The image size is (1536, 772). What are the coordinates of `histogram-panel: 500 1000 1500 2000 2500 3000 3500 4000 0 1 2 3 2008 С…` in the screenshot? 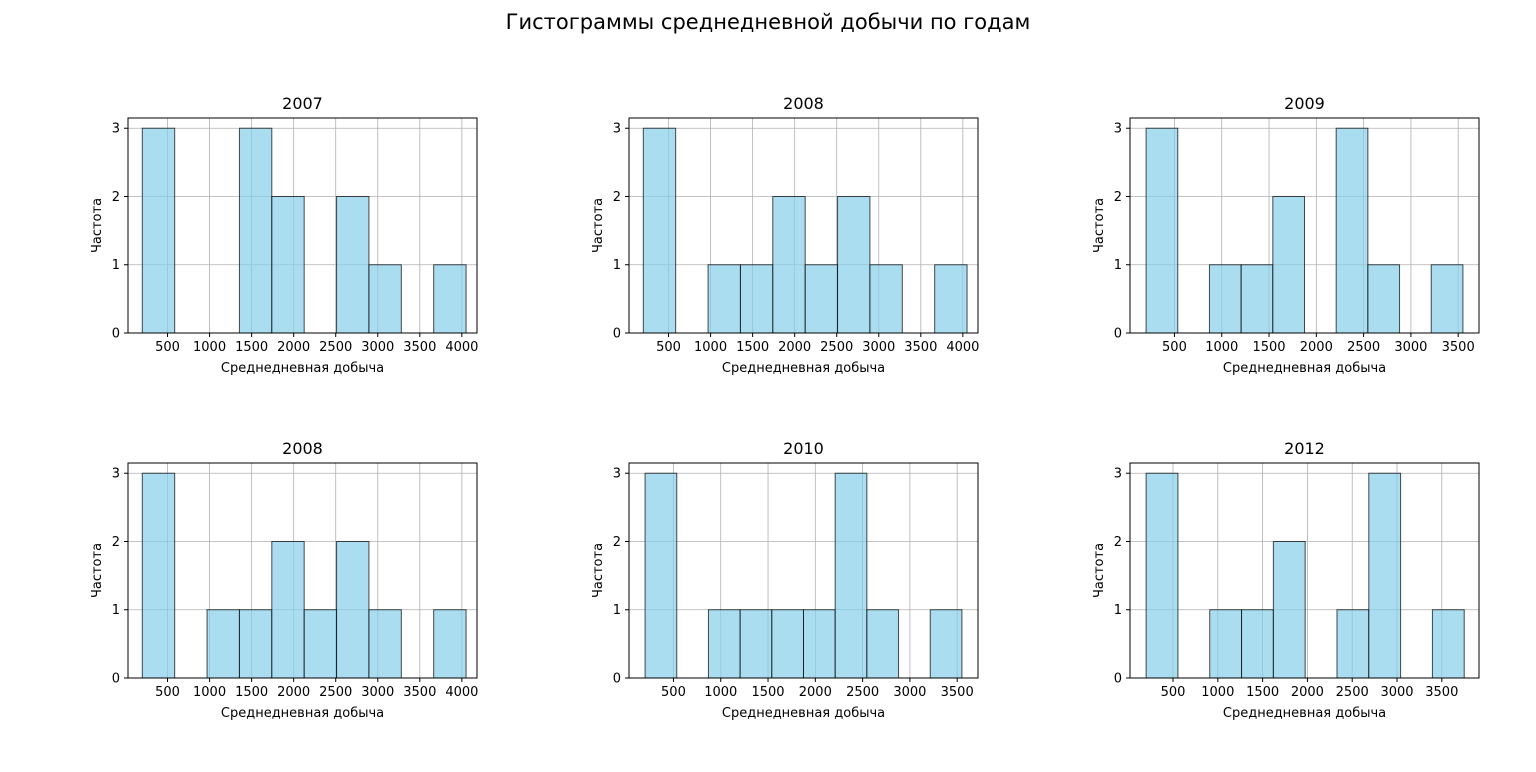 It's located at (785, 235).